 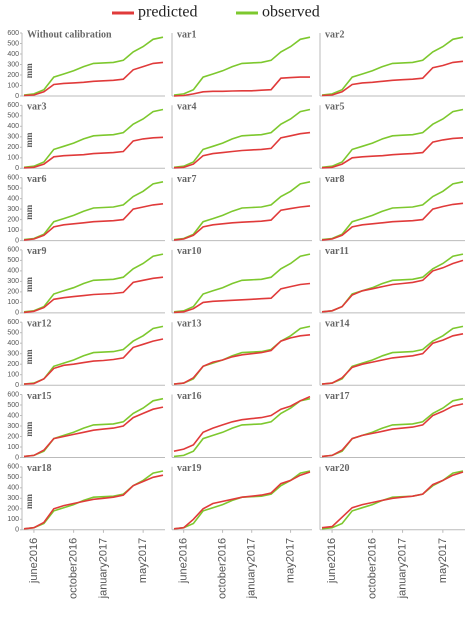 What do you see at coordinates (189, 323) in the screenshot?
I see `panel-title: var13` at bounding box center [189, 323].